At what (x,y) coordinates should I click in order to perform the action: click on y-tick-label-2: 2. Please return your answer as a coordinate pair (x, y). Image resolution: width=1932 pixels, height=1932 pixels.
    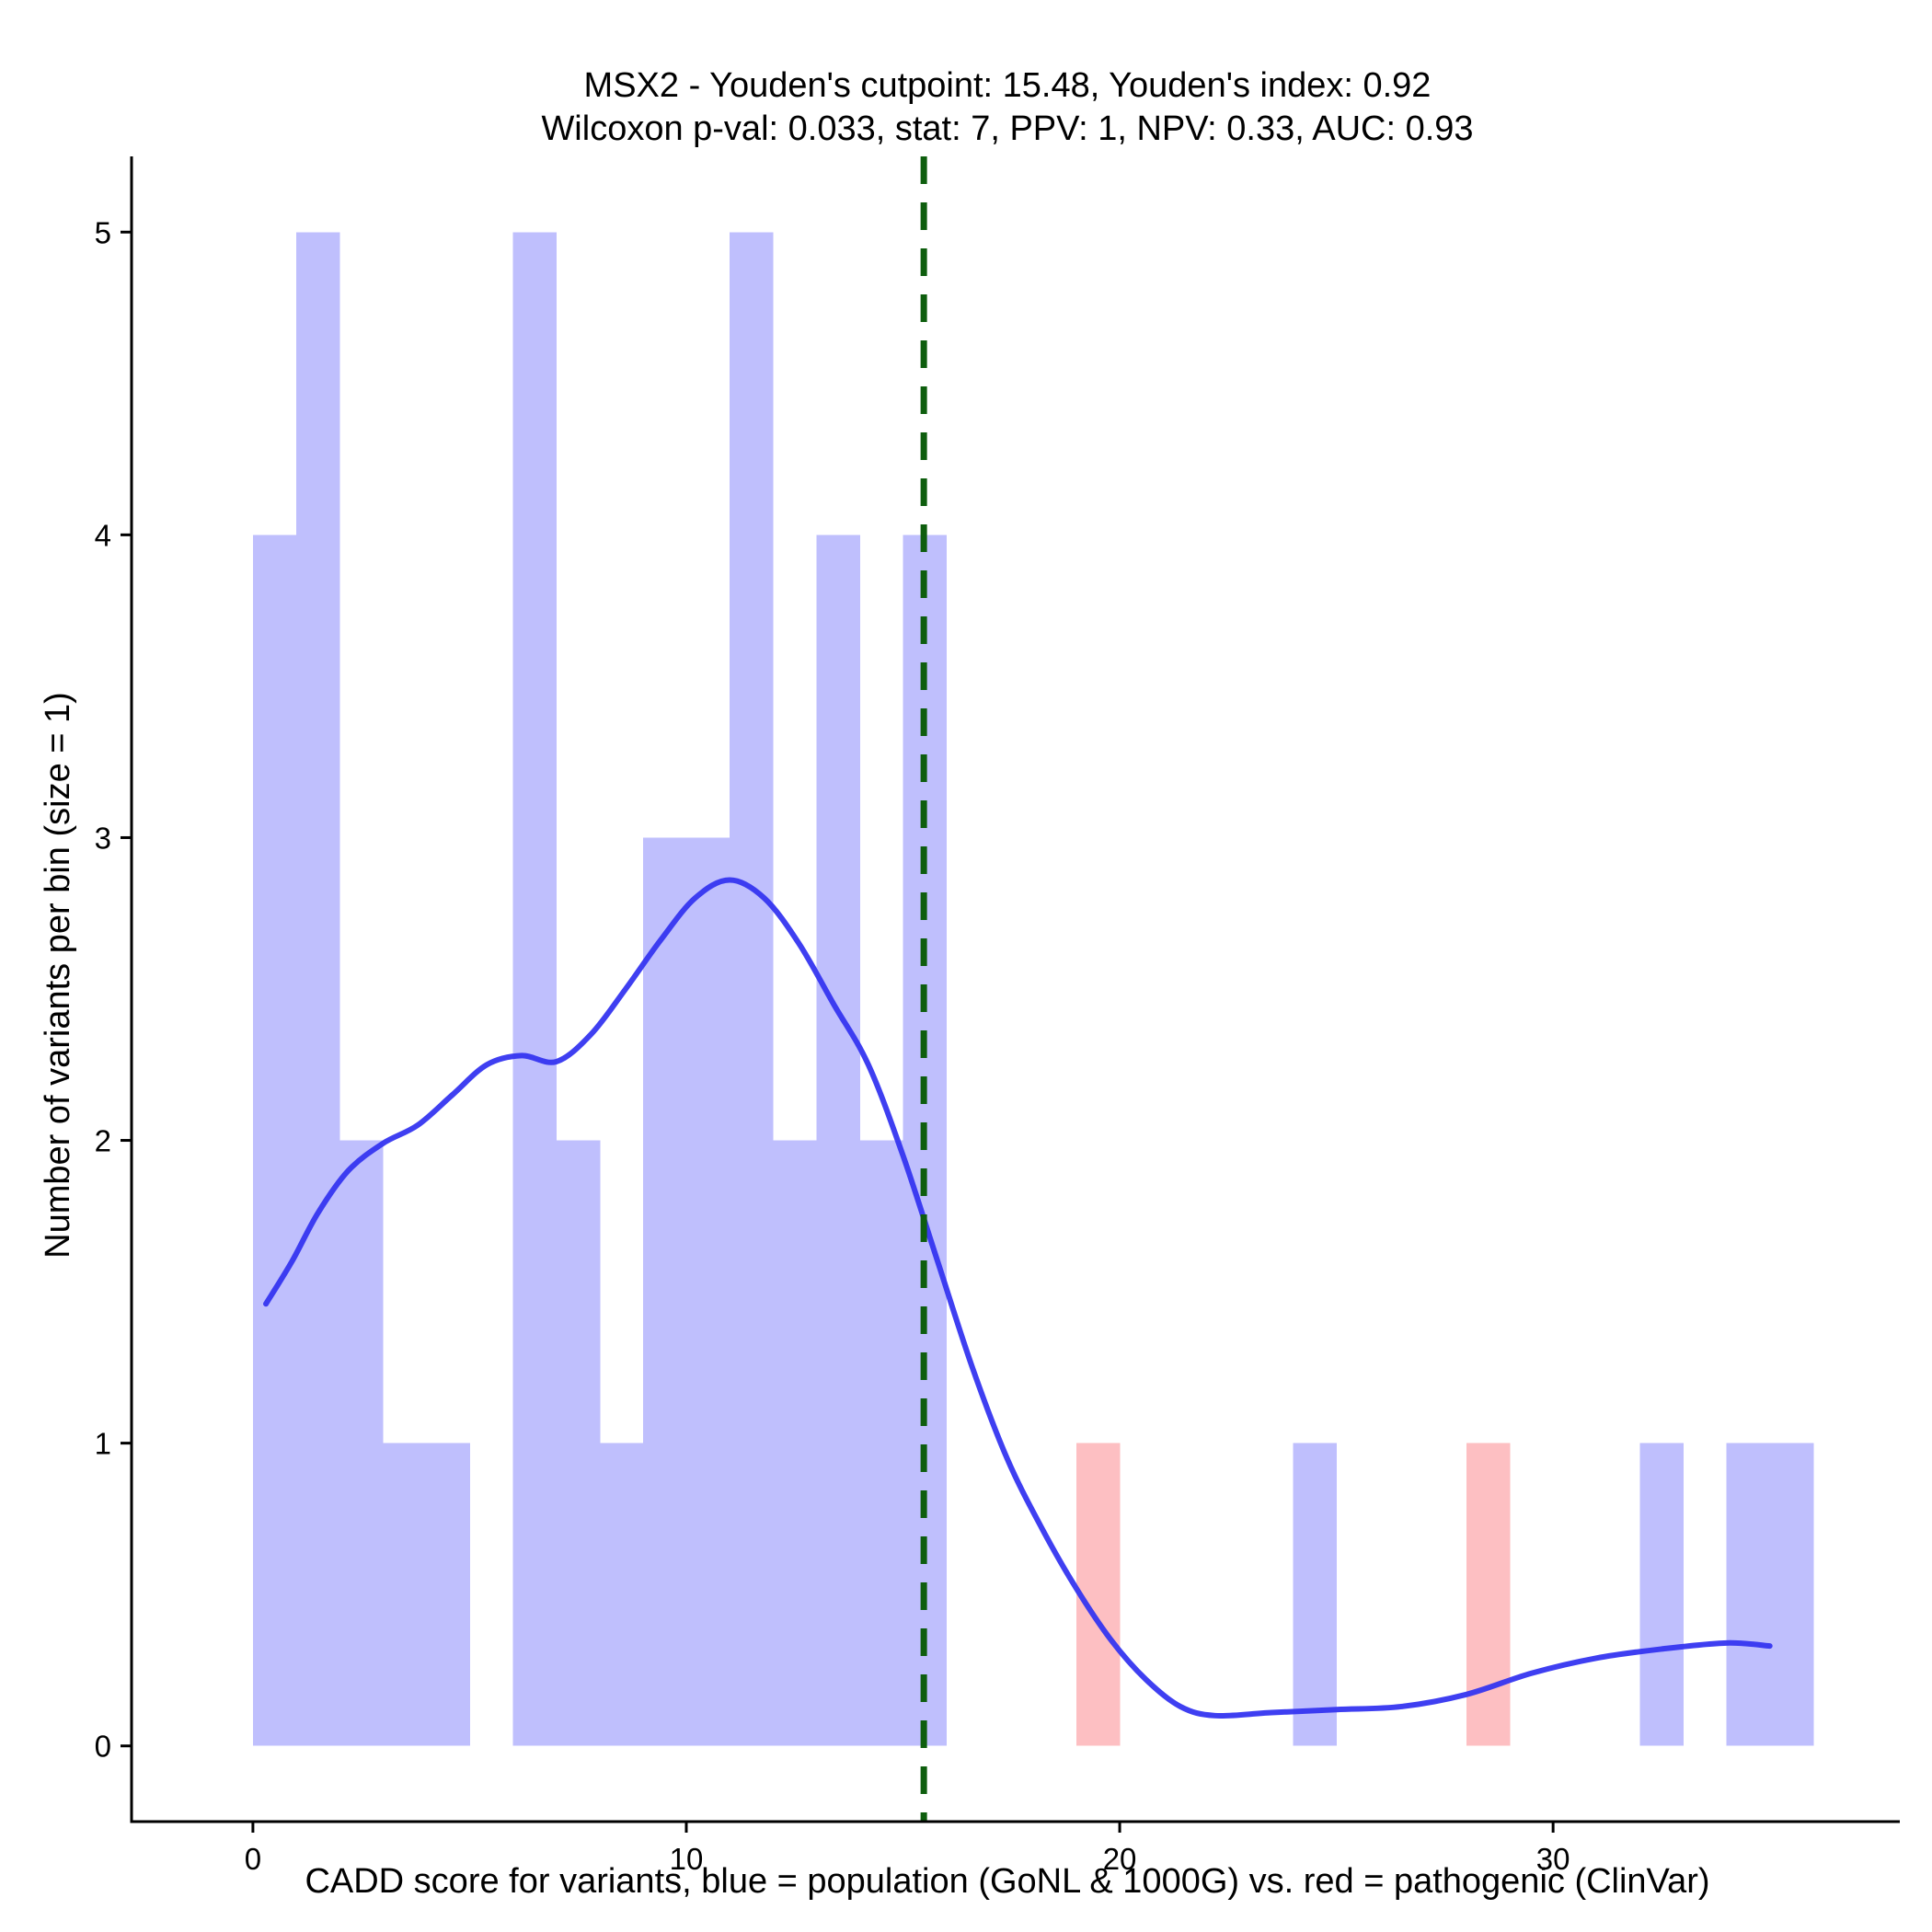
    Looking at the image, I should click on (103, 1141).